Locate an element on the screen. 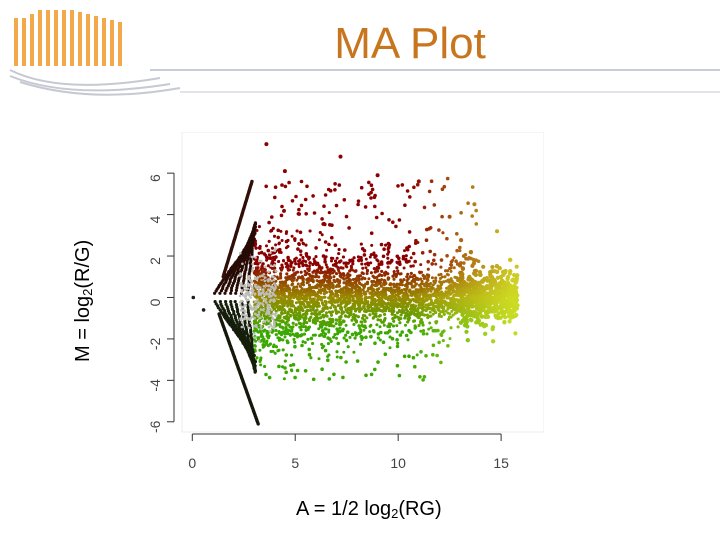  y-axis-label: M = log2(R/G) is located at coordinates (83, 300).